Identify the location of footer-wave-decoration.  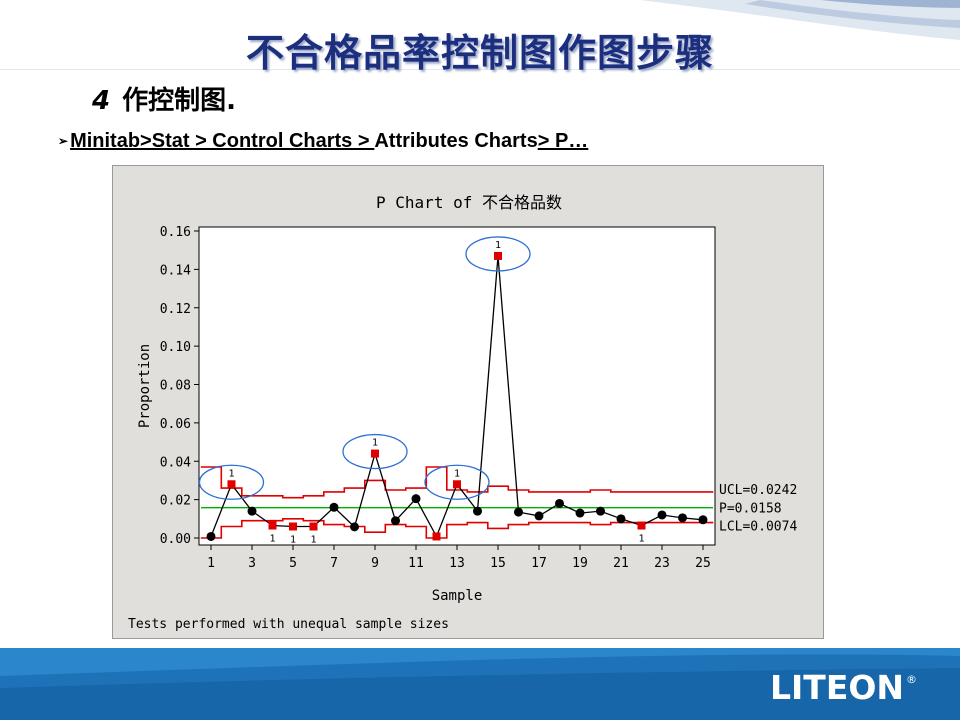
(480, 684).